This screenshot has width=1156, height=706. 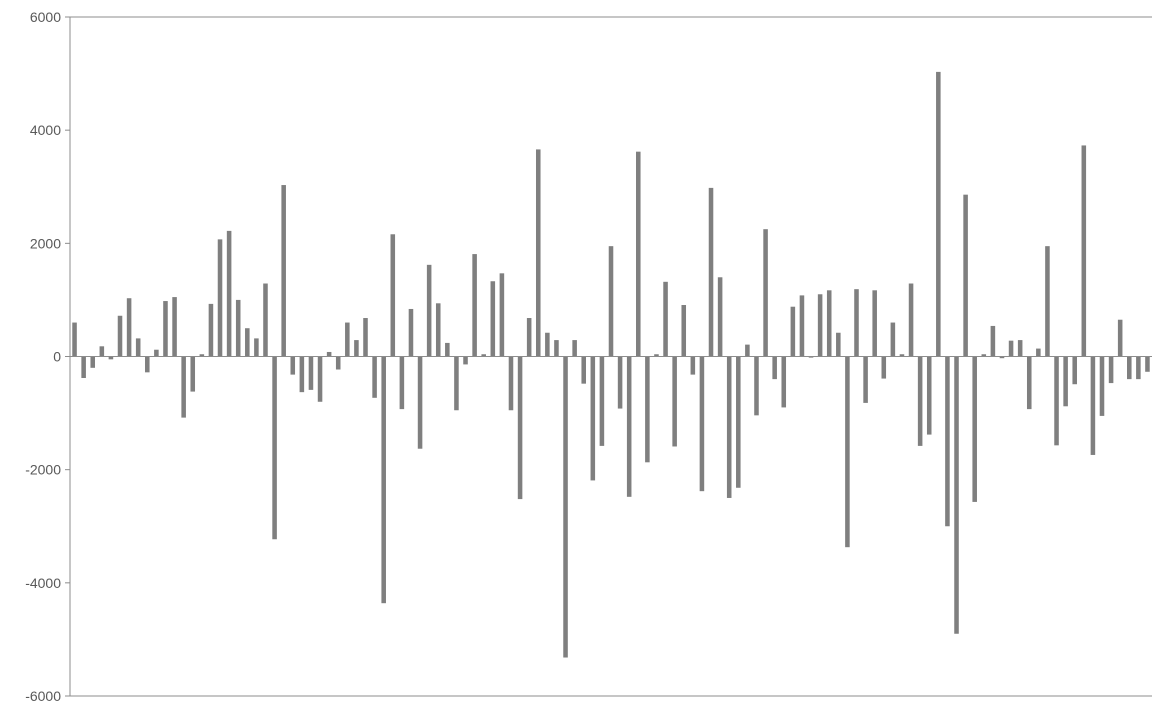 What do you see at coordinates (43, 696) in the screenshot?
I see `y-tick-label: -6000` at bounding box center [43, 696].